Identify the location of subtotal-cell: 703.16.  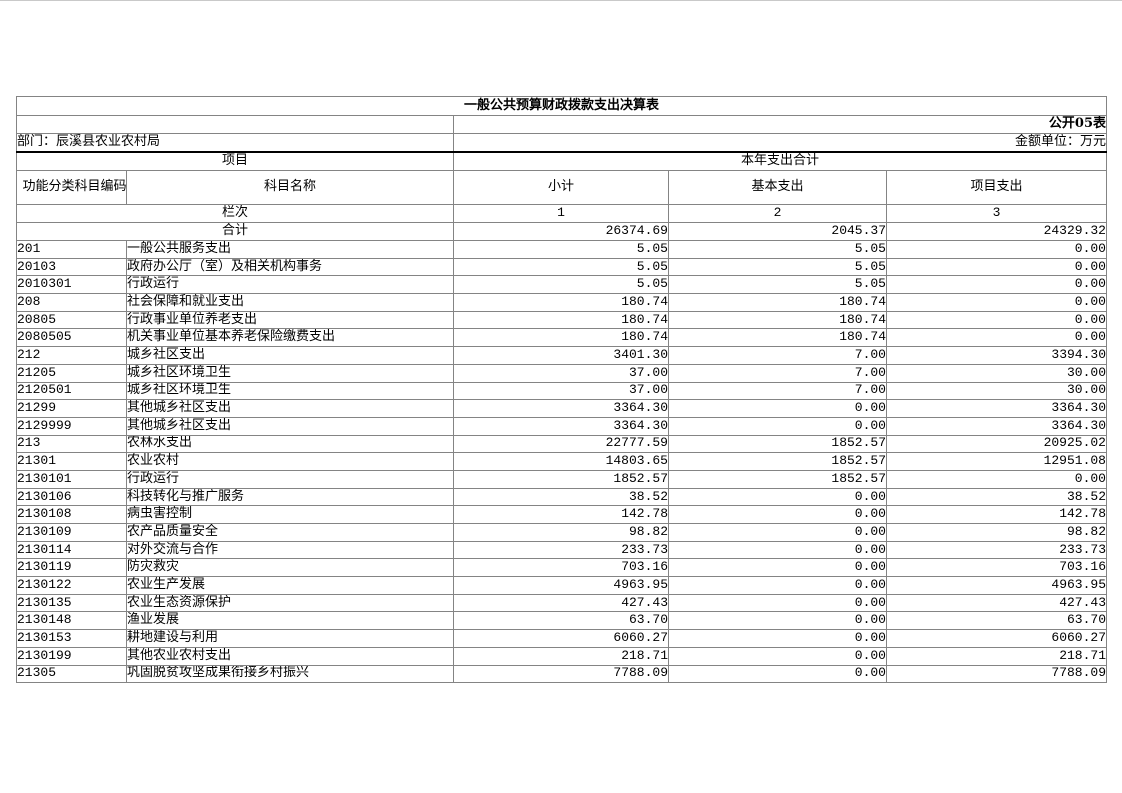
(561, 568).